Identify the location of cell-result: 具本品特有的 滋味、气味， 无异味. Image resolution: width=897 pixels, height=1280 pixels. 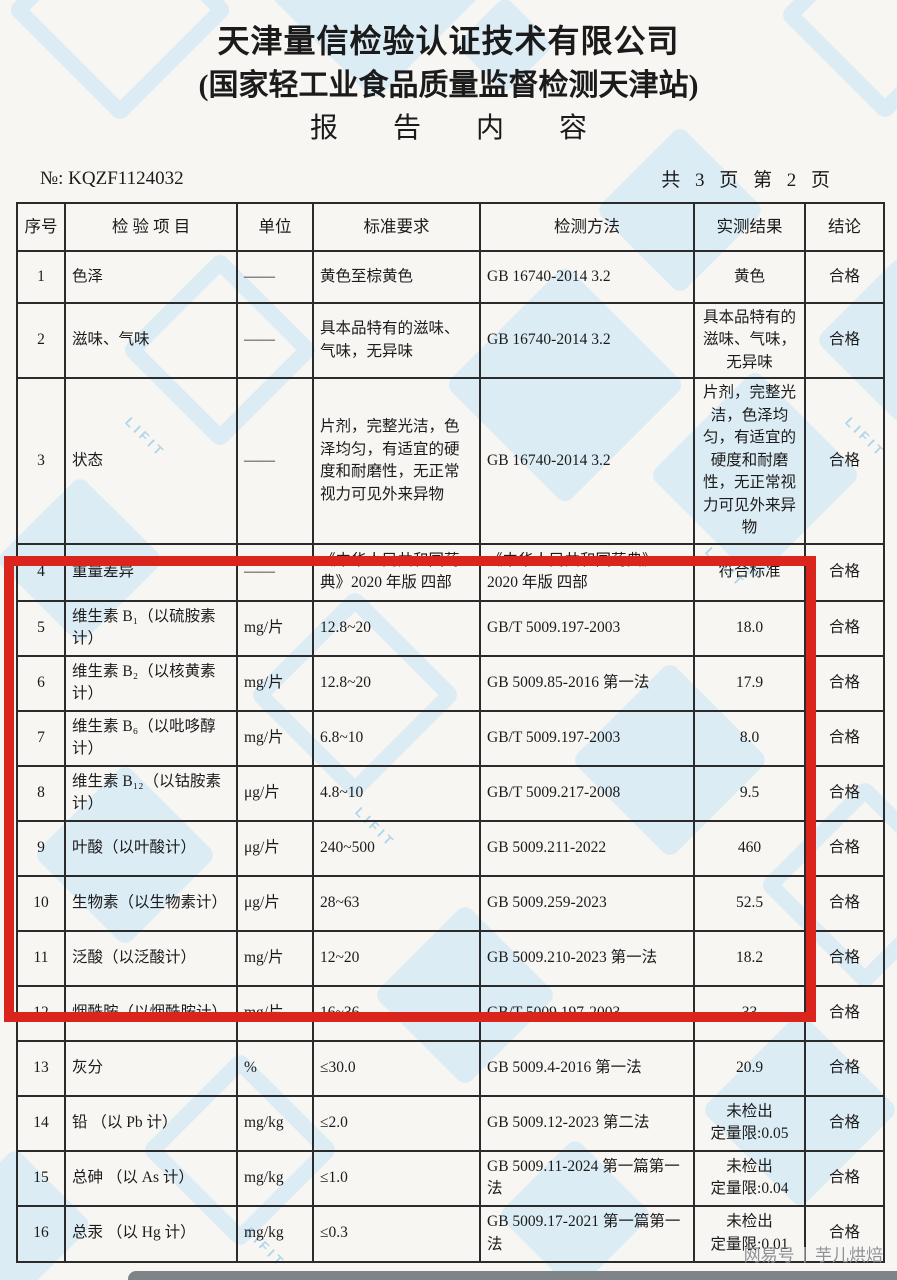
(749, 340).